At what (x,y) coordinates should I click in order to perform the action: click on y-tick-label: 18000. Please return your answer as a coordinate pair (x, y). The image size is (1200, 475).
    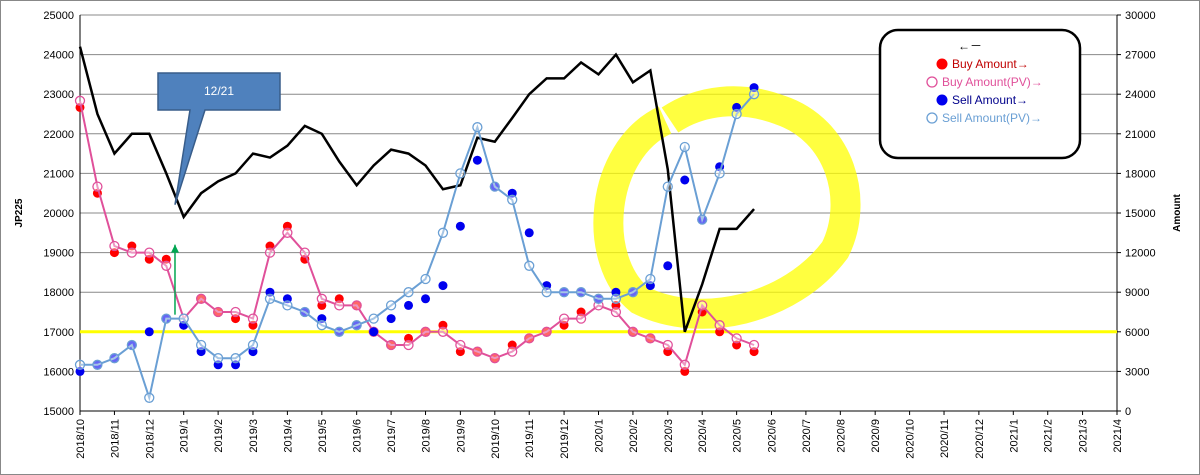
    Looking at the image, I should click on (58, 293).